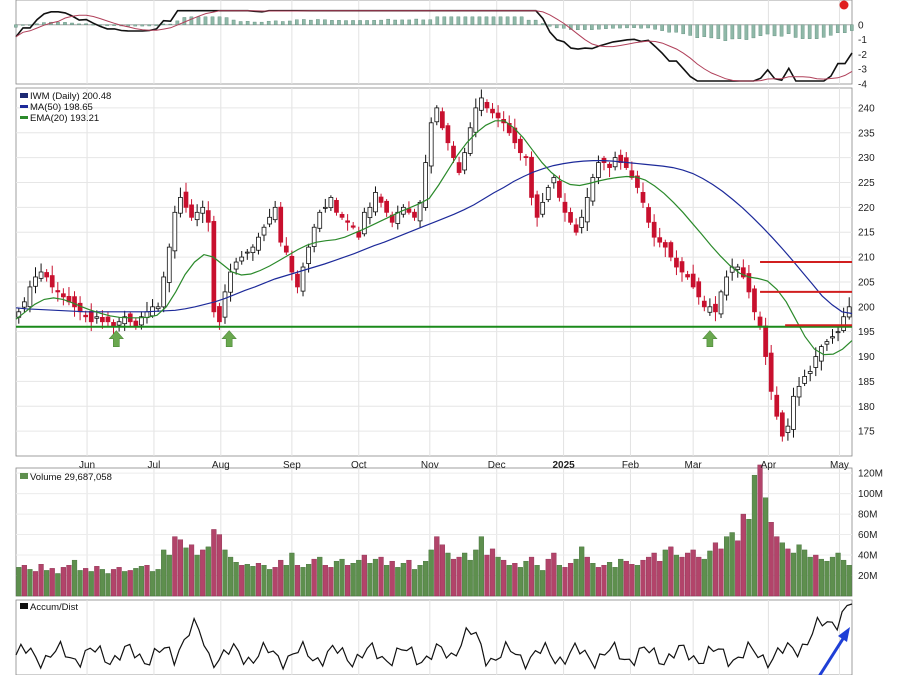 The image size is (900, 675). I want to click on volume-legend-text: Volume 29,687,058, so click(71, 477).